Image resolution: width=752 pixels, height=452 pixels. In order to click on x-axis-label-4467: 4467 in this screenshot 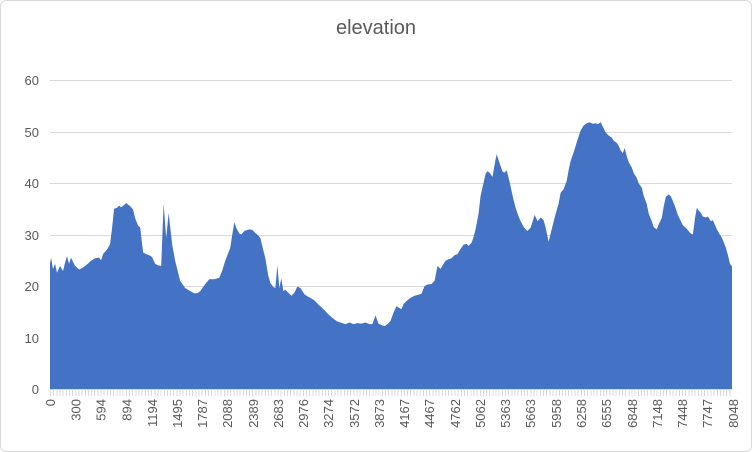, I will do `click(430, 413)`.